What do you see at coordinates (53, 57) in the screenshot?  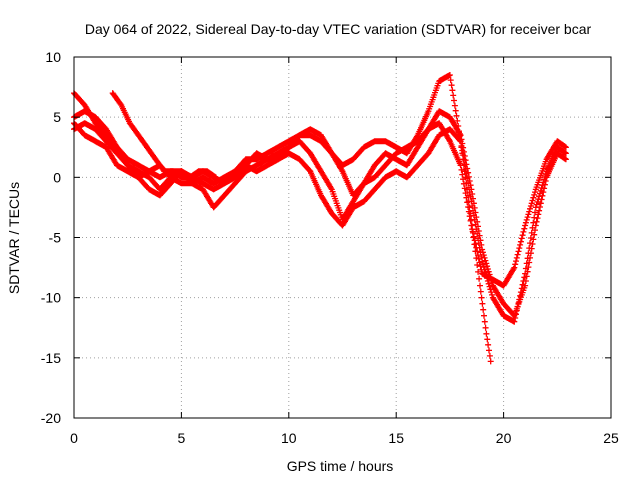 I see `y-tick-label: 10` at bounding box center [53, 57].